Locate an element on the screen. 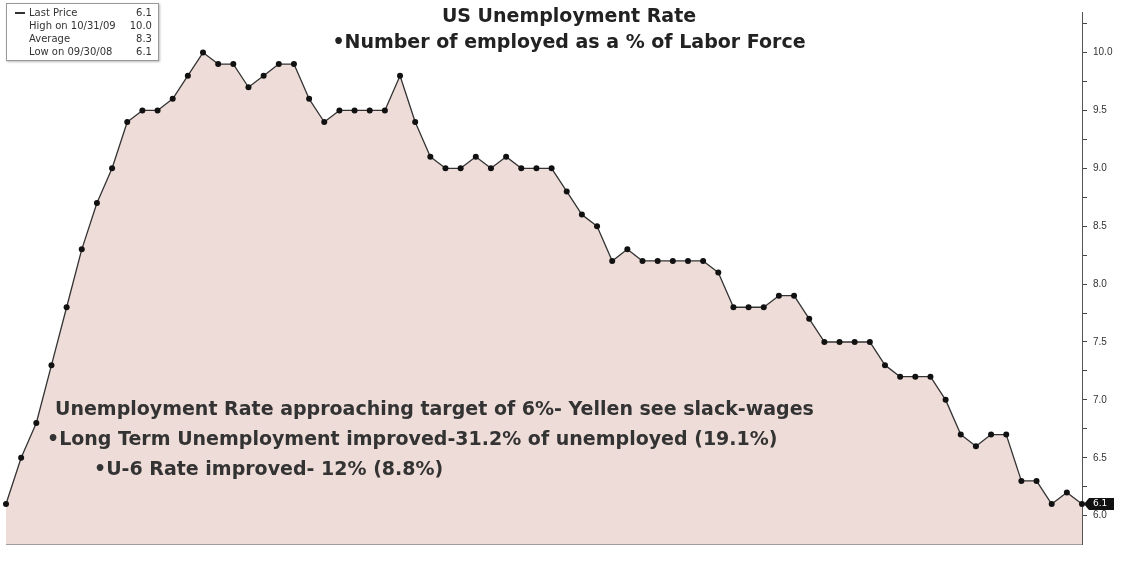  annotation: 6.1 is located at coordinates (1100, 503).